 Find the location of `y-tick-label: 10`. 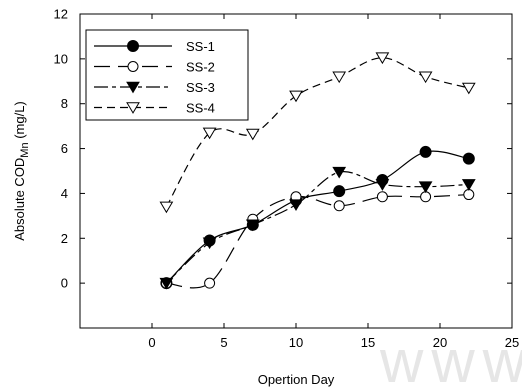

y-tick-label: 10 is located at coordinates (61, 58).